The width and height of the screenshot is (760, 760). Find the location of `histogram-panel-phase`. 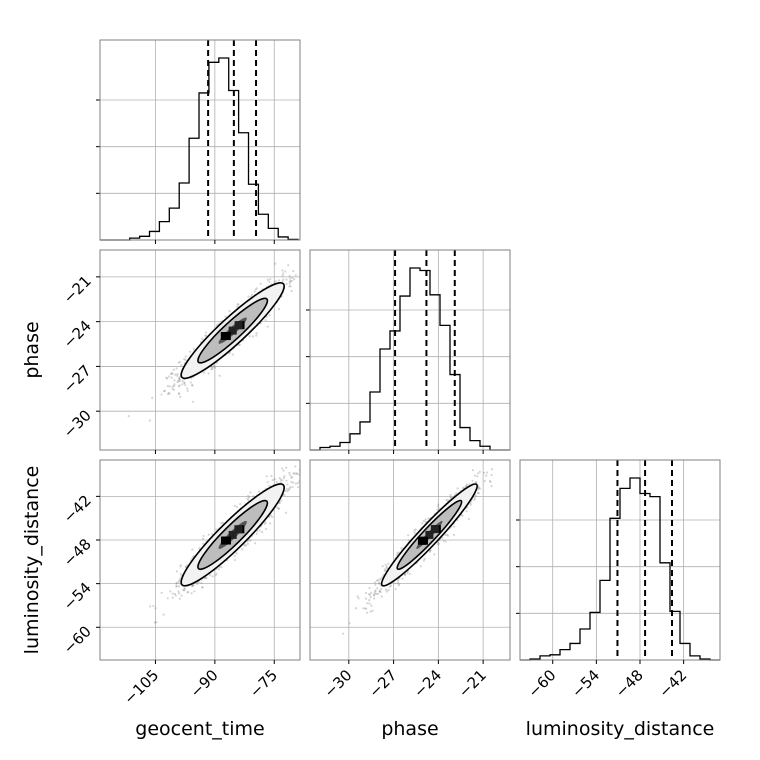

histogram-panel-phase is located at coordinates (408, 351).